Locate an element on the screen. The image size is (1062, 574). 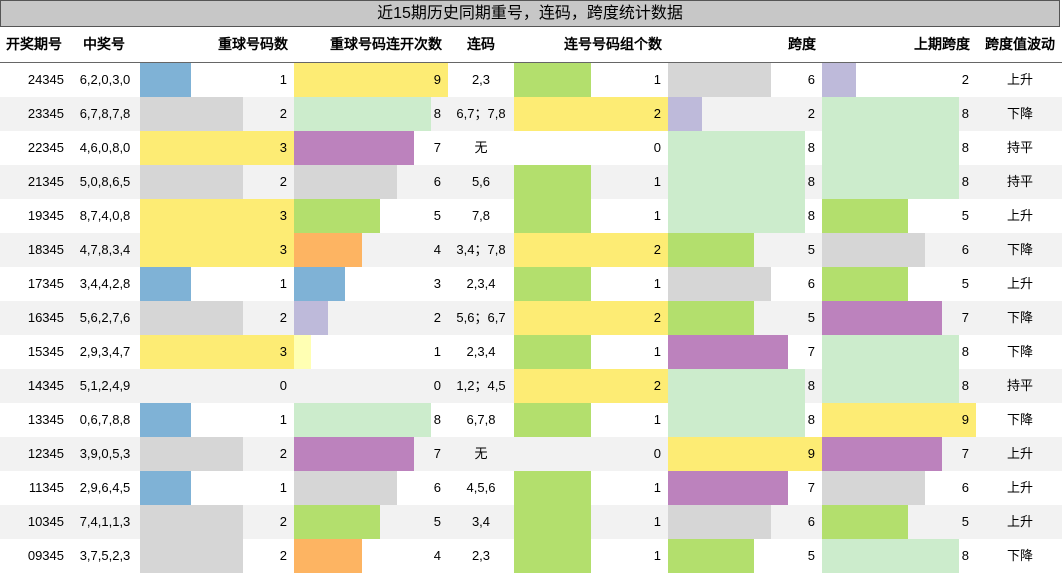
cell-consecutive-groups: 0 is located at coordinates (657, 453).